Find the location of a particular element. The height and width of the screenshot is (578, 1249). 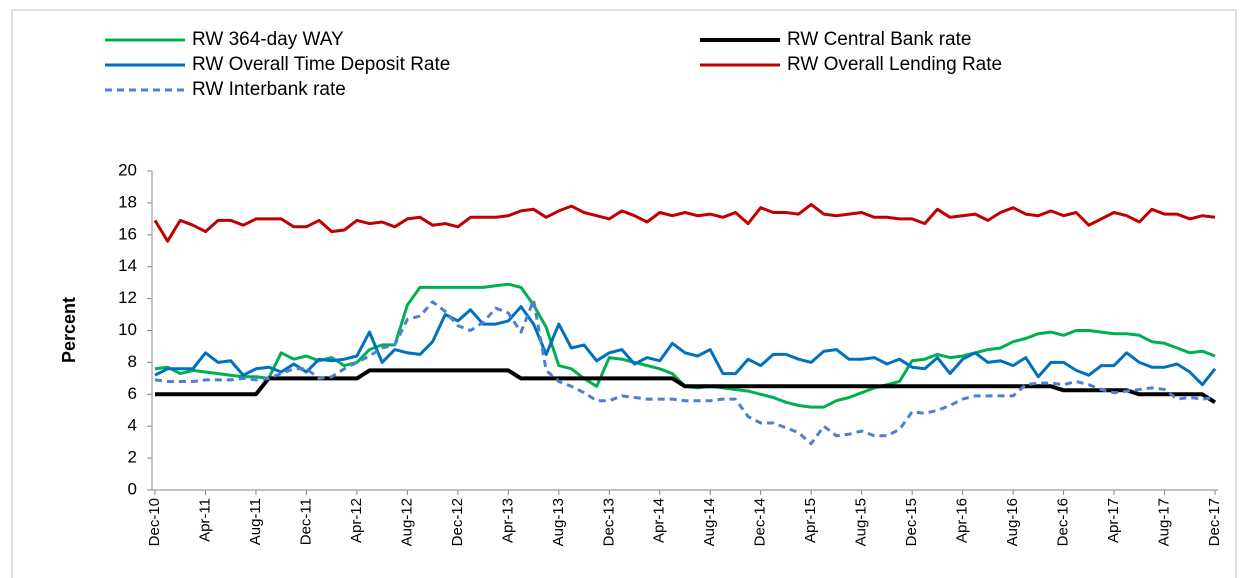

x-tick-label: Apr-12 is located at coordinates (356, 520).